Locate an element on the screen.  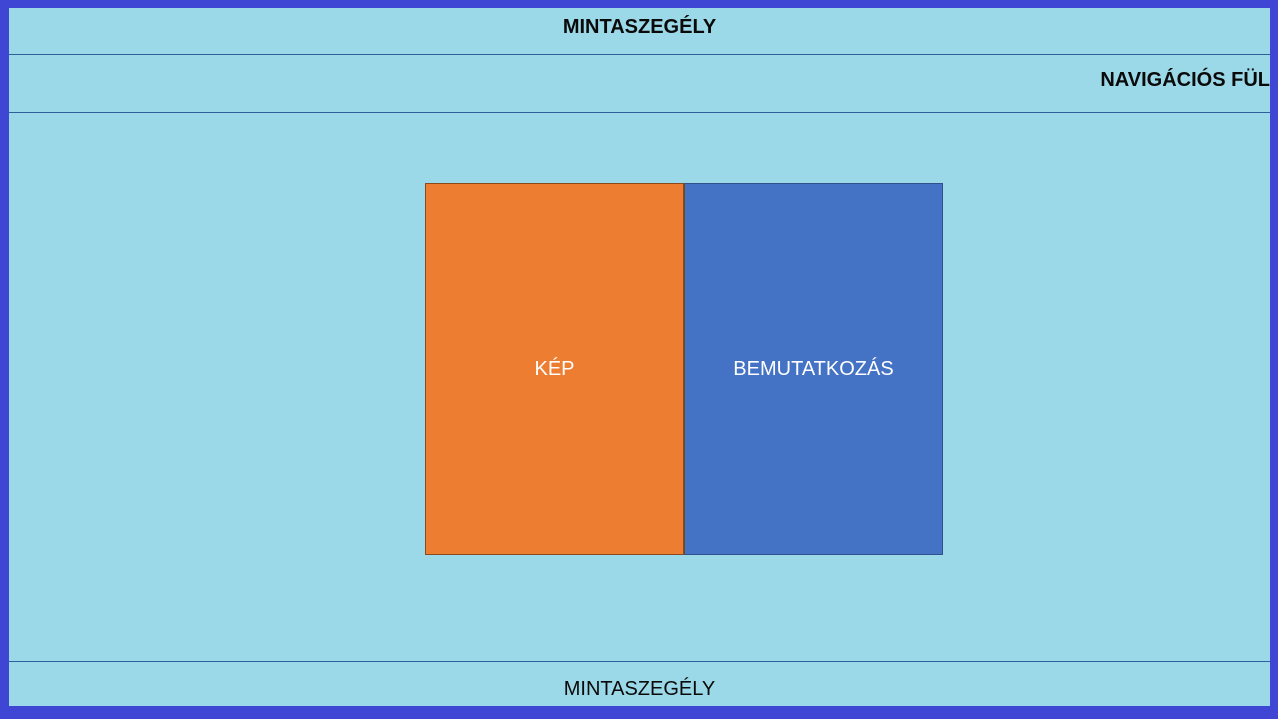
footer-border-region: MINTASZEGÉLY is located at coordinates (639, 683).